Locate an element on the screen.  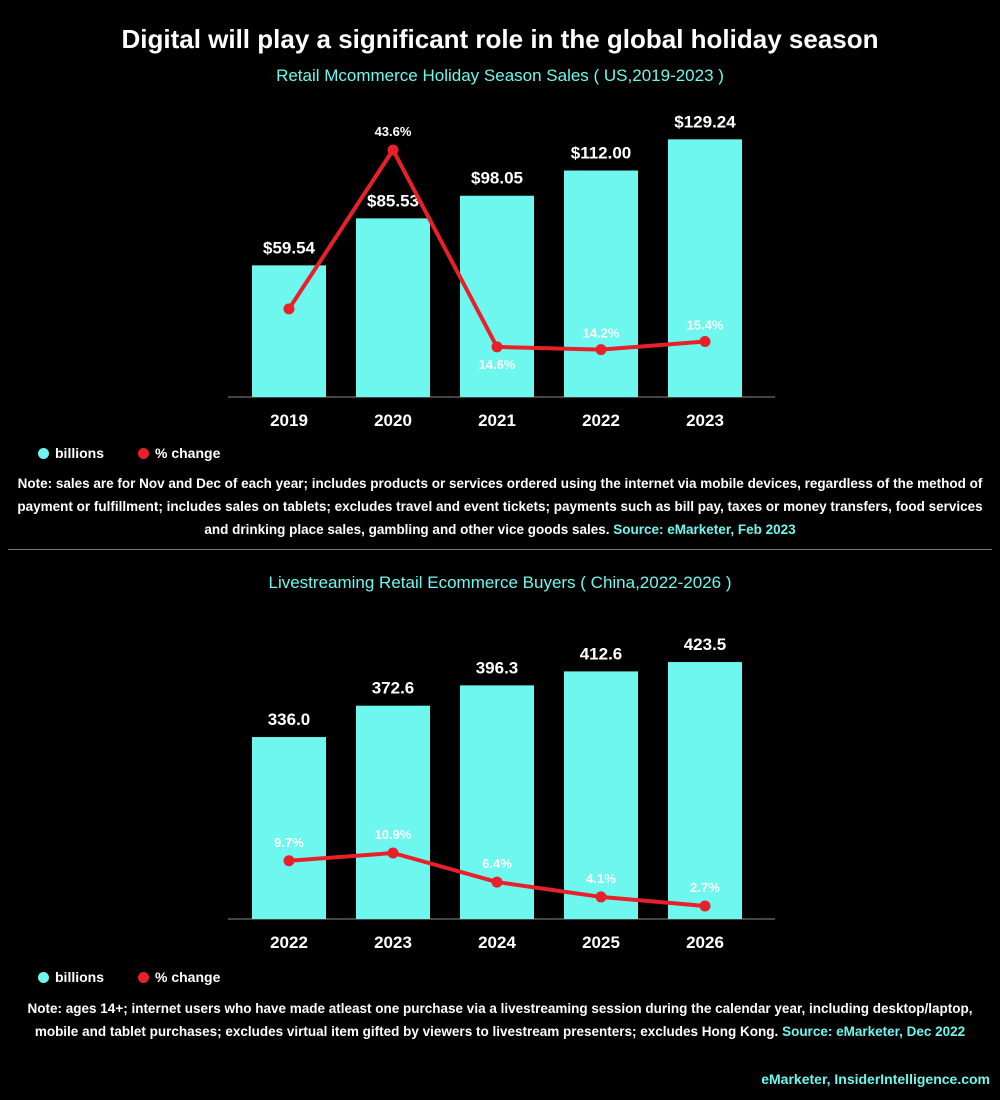
bar-value-label: $98.05 is located at coordinates (497, 178).